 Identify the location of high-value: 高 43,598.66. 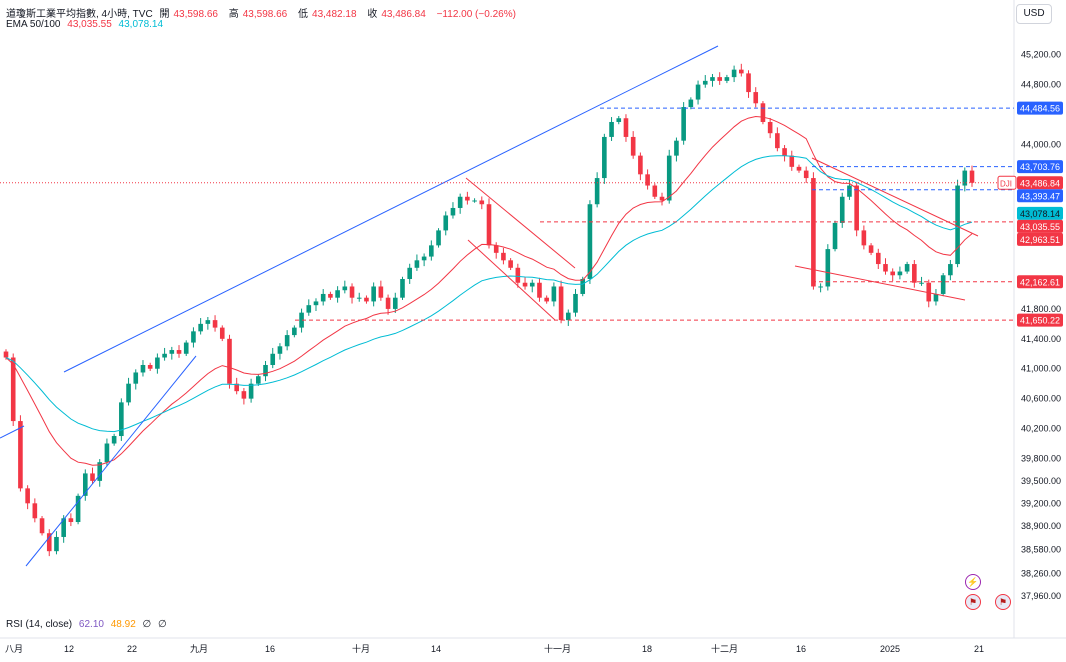
(258, 14).